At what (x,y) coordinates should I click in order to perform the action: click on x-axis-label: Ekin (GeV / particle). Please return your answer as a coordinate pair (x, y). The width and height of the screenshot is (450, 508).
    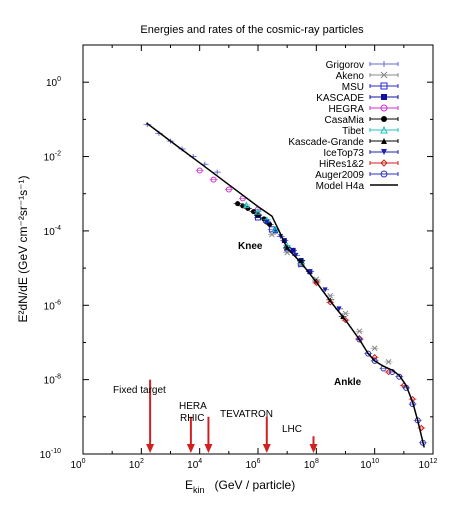
    Looking at the image, I should click on (240, 486).